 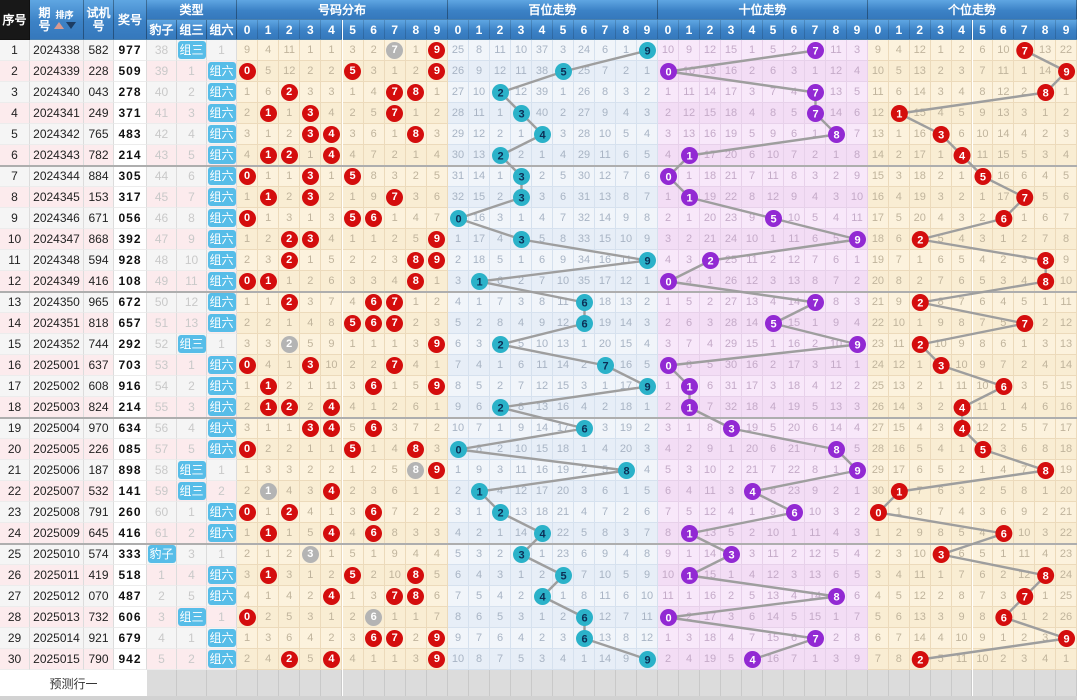 I want to click on dist-cell: 0, so click(x=248, y=365).